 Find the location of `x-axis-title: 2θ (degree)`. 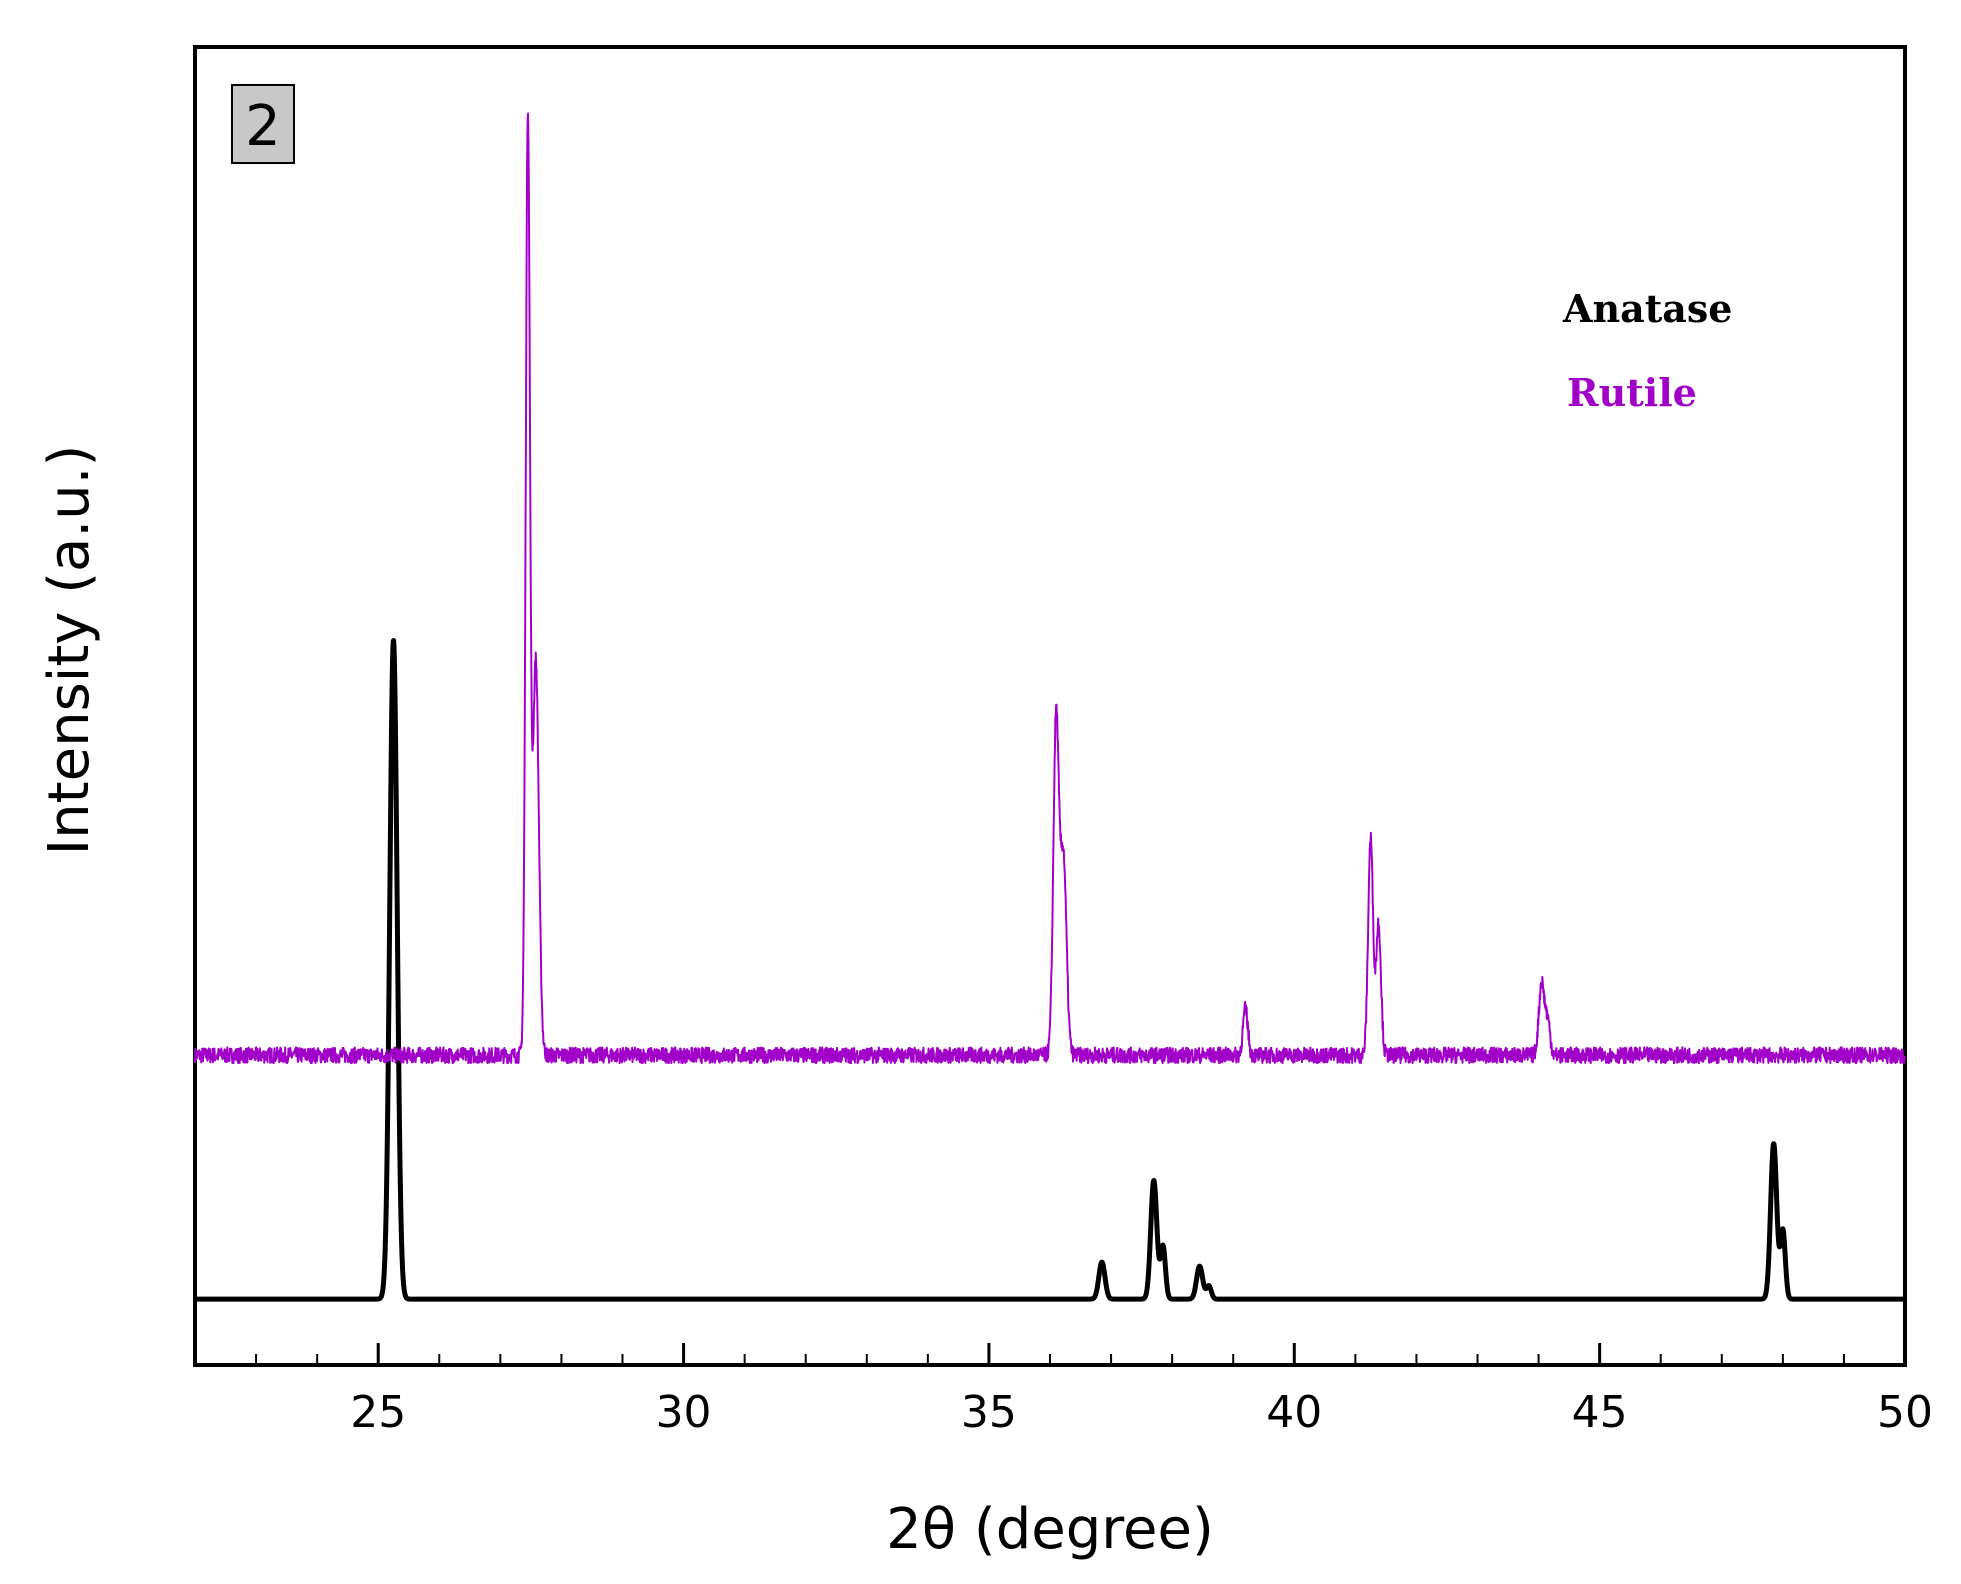

x-axis-title: 2θ (degree) is located at coordinates (1050, 1529).